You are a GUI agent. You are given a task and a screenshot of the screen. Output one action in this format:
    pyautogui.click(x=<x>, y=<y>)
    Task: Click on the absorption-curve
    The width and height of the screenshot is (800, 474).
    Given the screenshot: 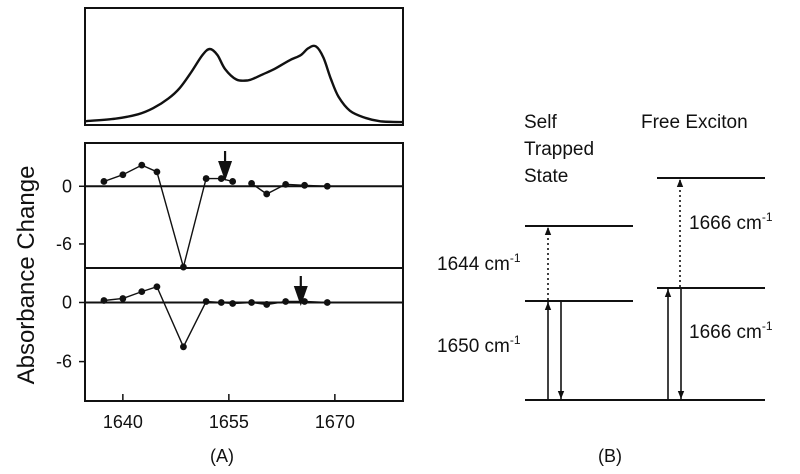 What is the action you would take?
    pyautogui.click(x=244, y=84)
    